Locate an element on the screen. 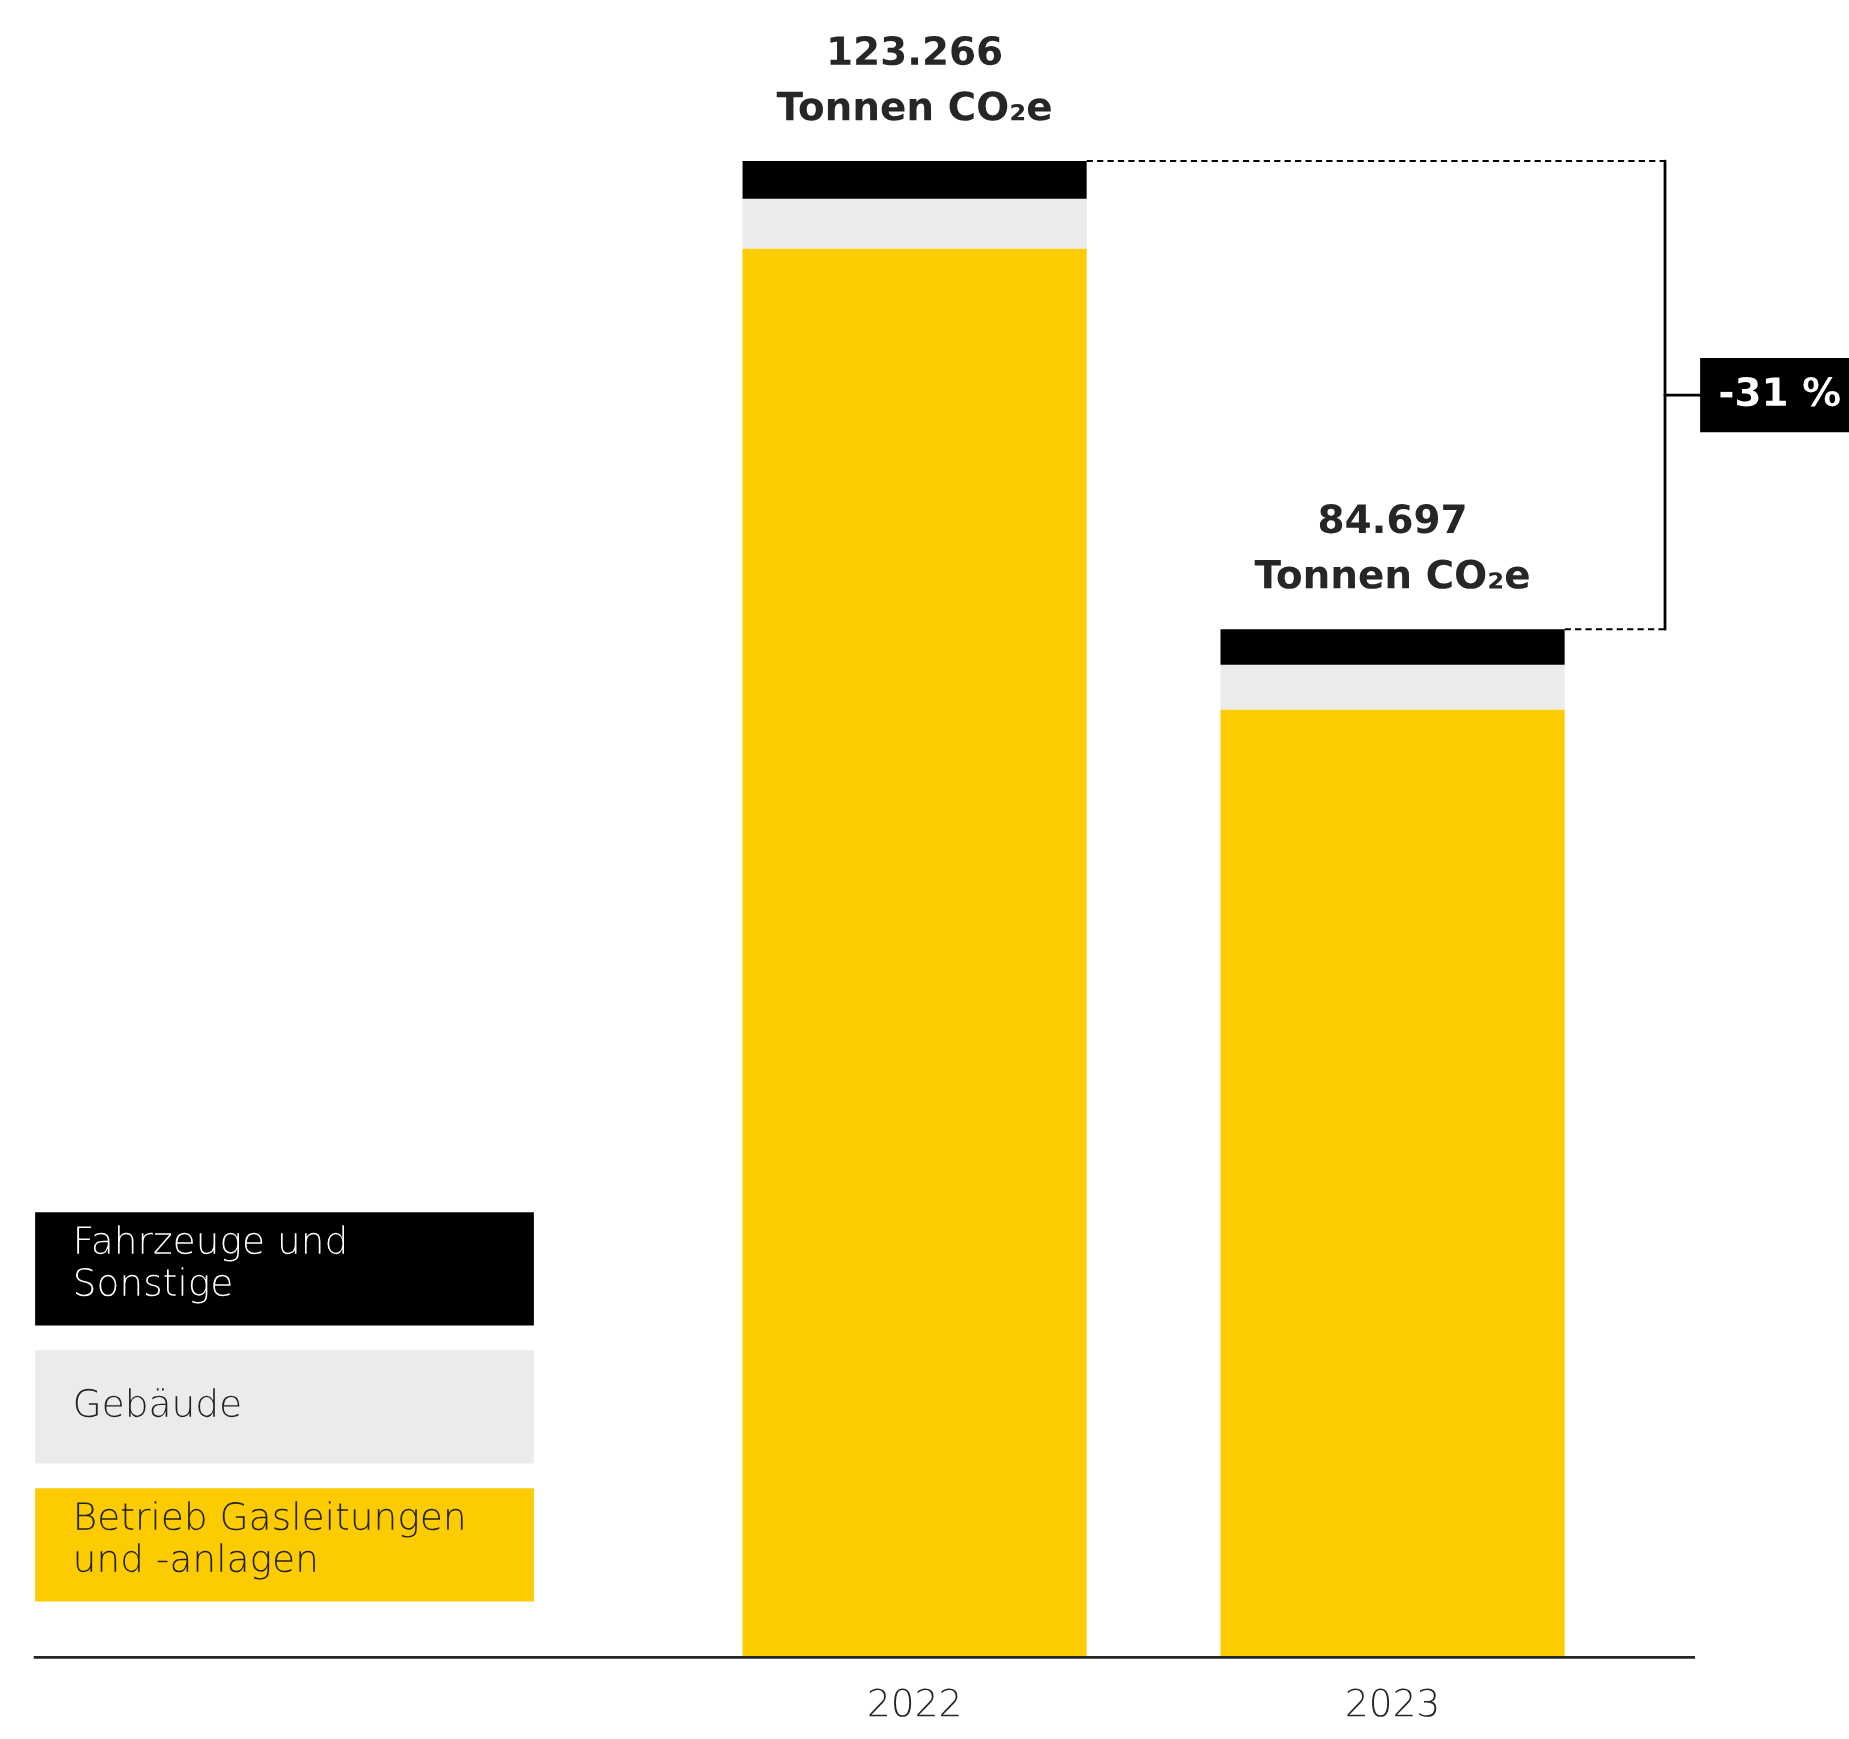  x-tick-label: 2022 is located at coordinates (914, 1702).